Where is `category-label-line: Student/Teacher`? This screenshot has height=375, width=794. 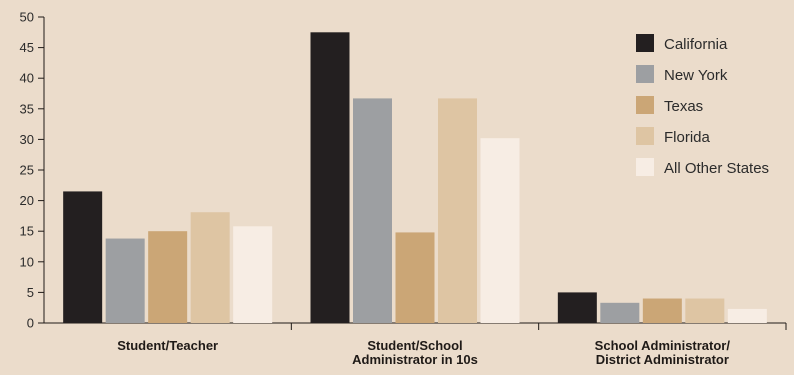
category-label-line: Student/Teacher is located at coordinates (167, 345).